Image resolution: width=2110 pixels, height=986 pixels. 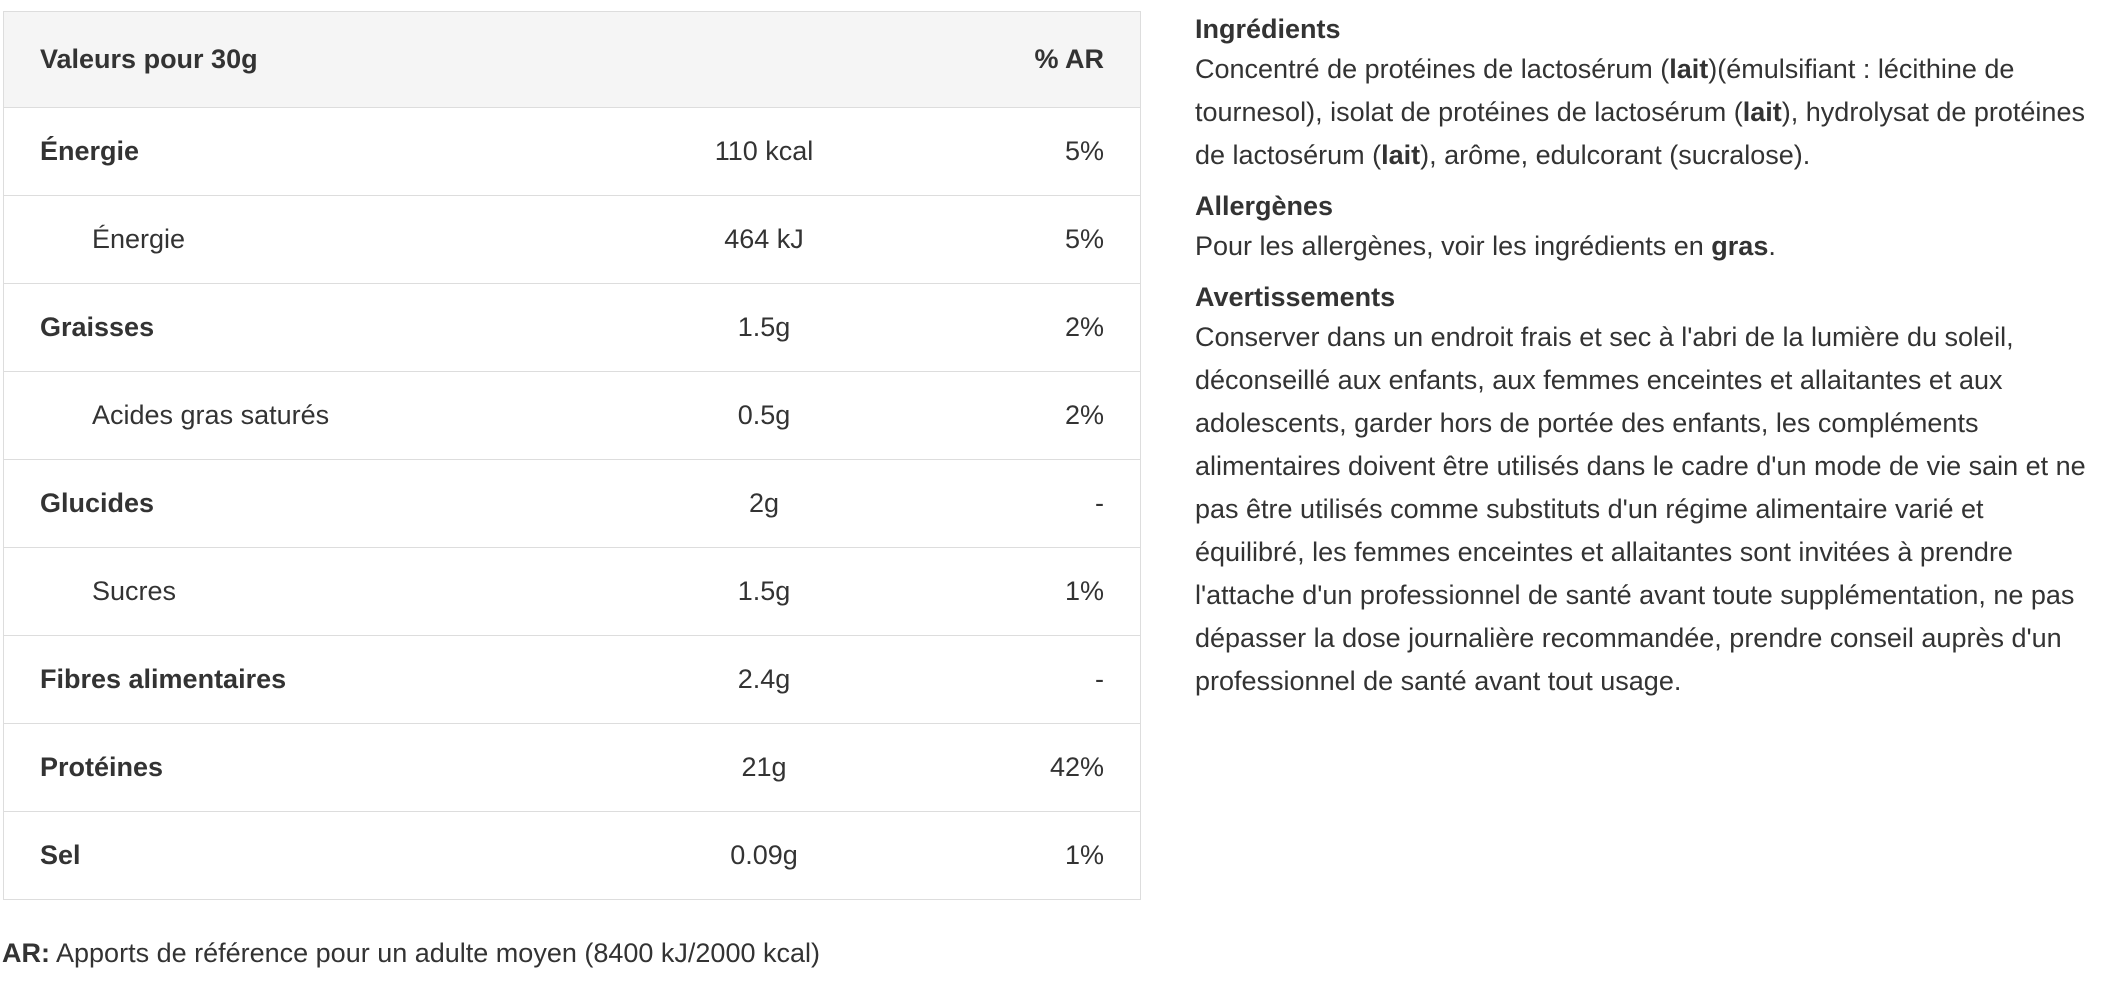 What do you see at coordinates (1264, 206) in the screenshot?
I see `section-title: Allergènes` at bounding box center [1264, 206].